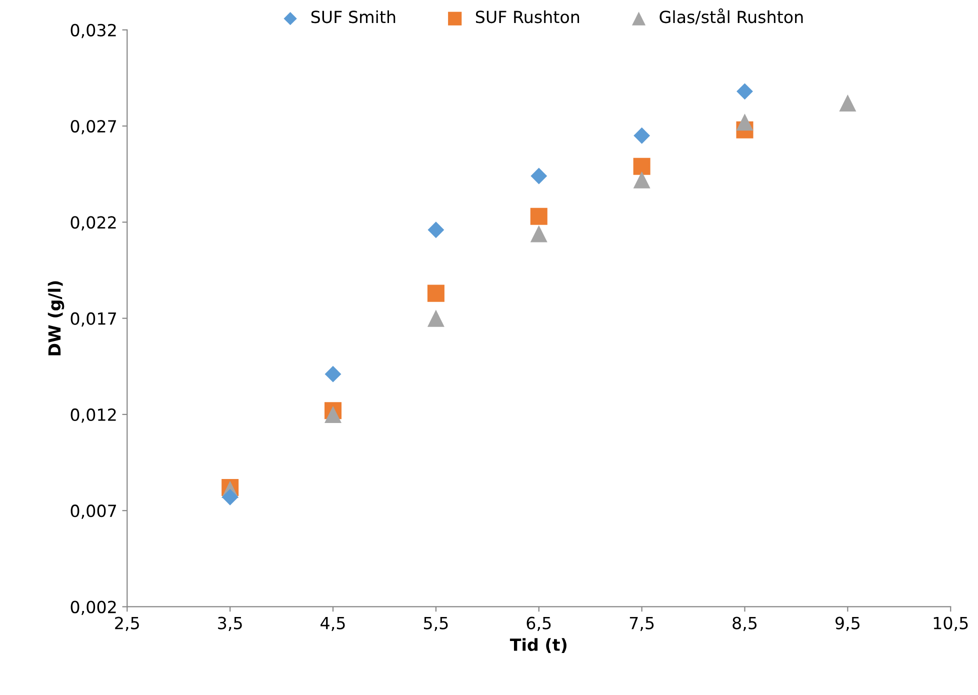 This screenshot has height=695, width=978. What do you see at coordinates (93, 608) in the screenshot?
I see `y-tick-label: 0,002` at bounding box center [93, 608].